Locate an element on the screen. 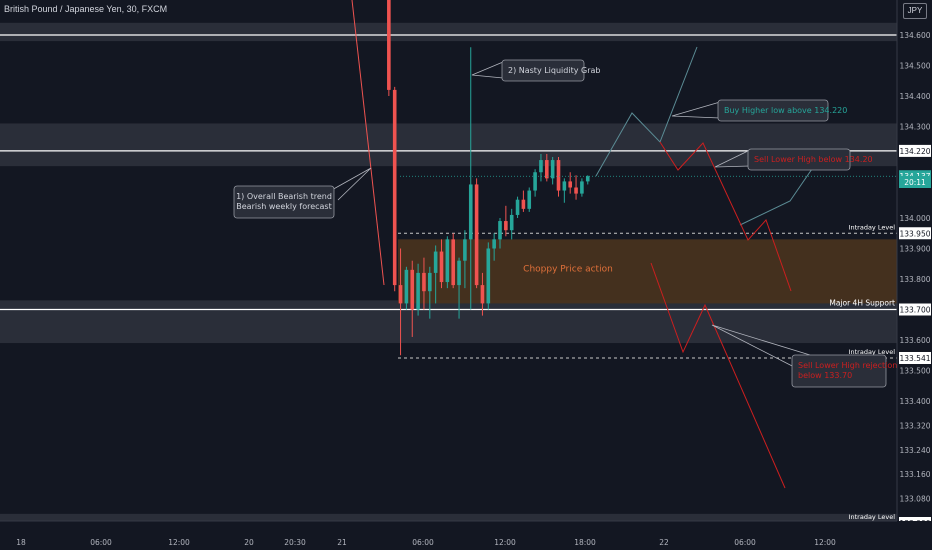  price-tick-label: 133.240 is located at coordinates (914, 450).